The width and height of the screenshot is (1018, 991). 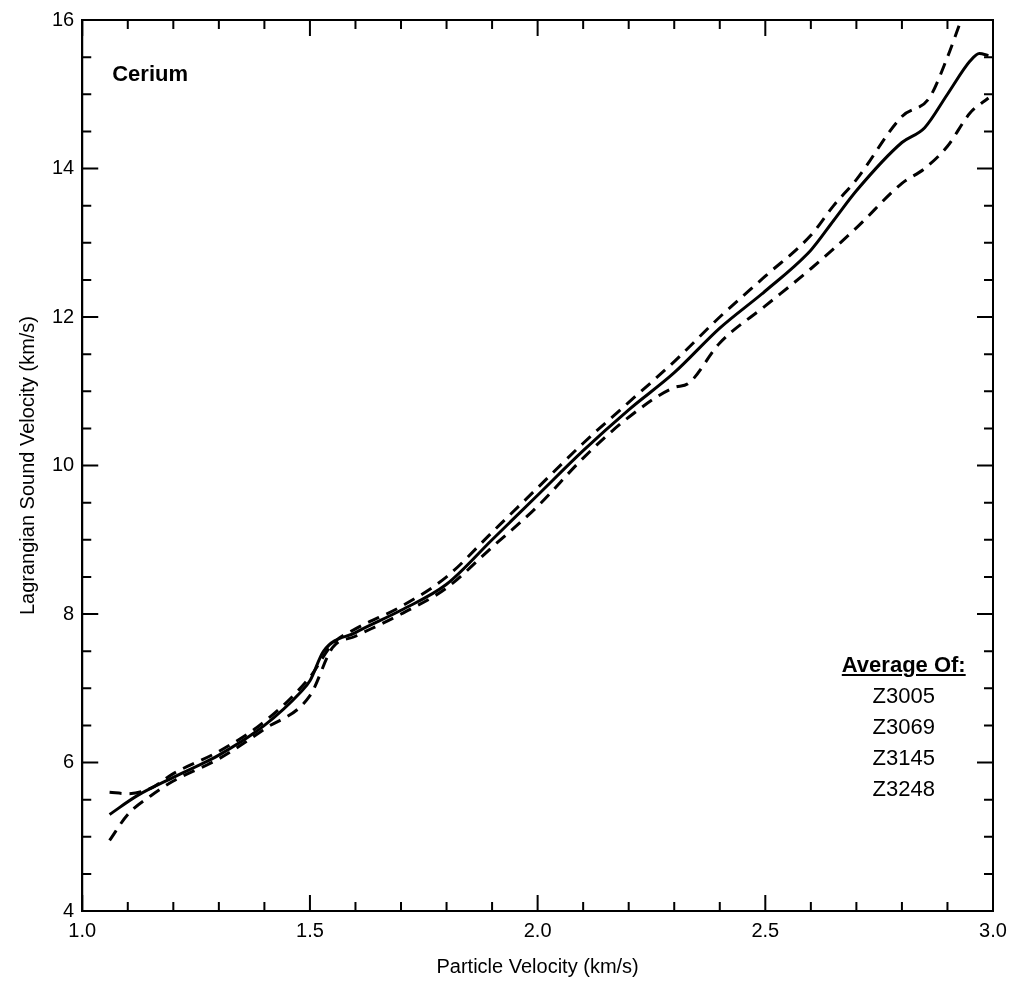 What do you see at coordinates (69, 761) in the screenshot?
I see `y-tick-label: 6` at bounding box center [69, 761].